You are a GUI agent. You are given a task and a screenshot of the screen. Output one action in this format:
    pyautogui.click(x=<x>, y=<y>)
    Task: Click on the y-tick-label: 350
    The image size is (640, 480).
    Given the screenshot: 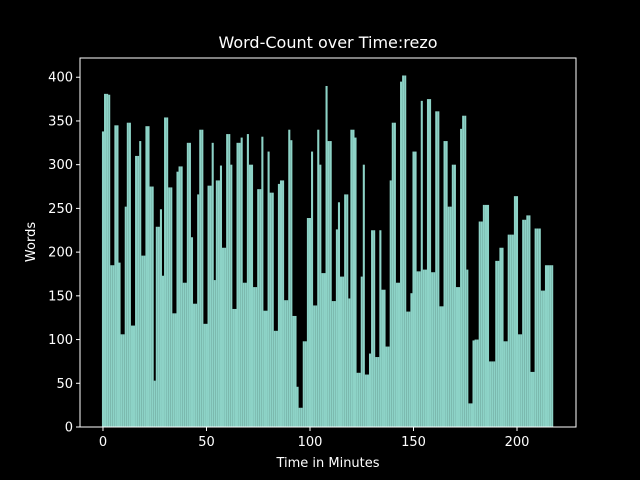 What is the action you would take?
    pyautogui.click(x=60, y=121)
    